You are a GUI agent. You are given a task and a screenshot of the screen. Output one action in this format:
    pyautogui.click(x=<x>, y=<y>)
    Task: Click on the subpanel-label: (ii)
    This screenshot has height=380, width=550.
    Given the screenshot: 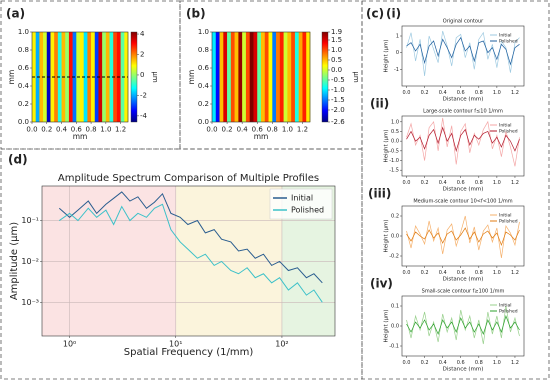 What is the action you would take?
    pyautogui.click(x=379, y=104)
    